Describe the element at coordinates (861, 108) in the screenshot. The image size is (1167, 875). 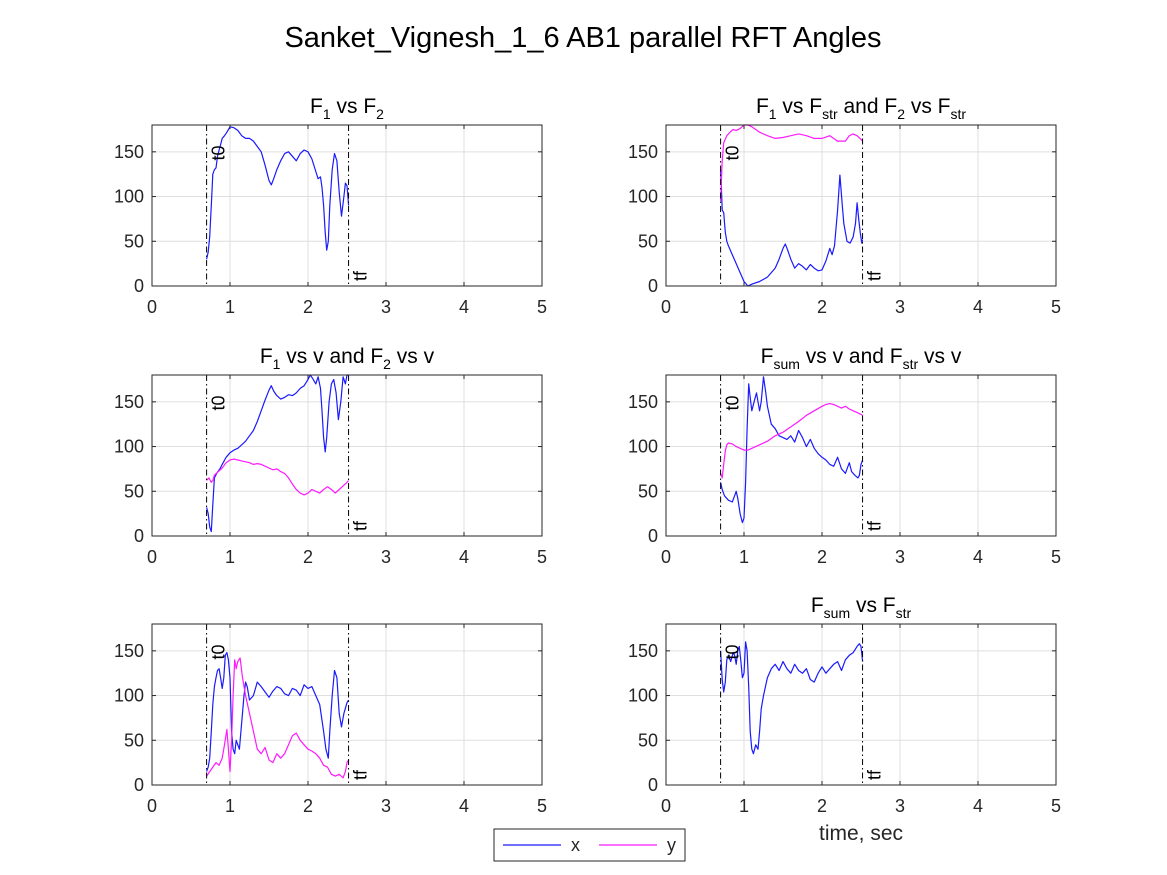
I see `subplot-title: F1​ vs Fstr​ and F2​ vs Fstr​` at that location.